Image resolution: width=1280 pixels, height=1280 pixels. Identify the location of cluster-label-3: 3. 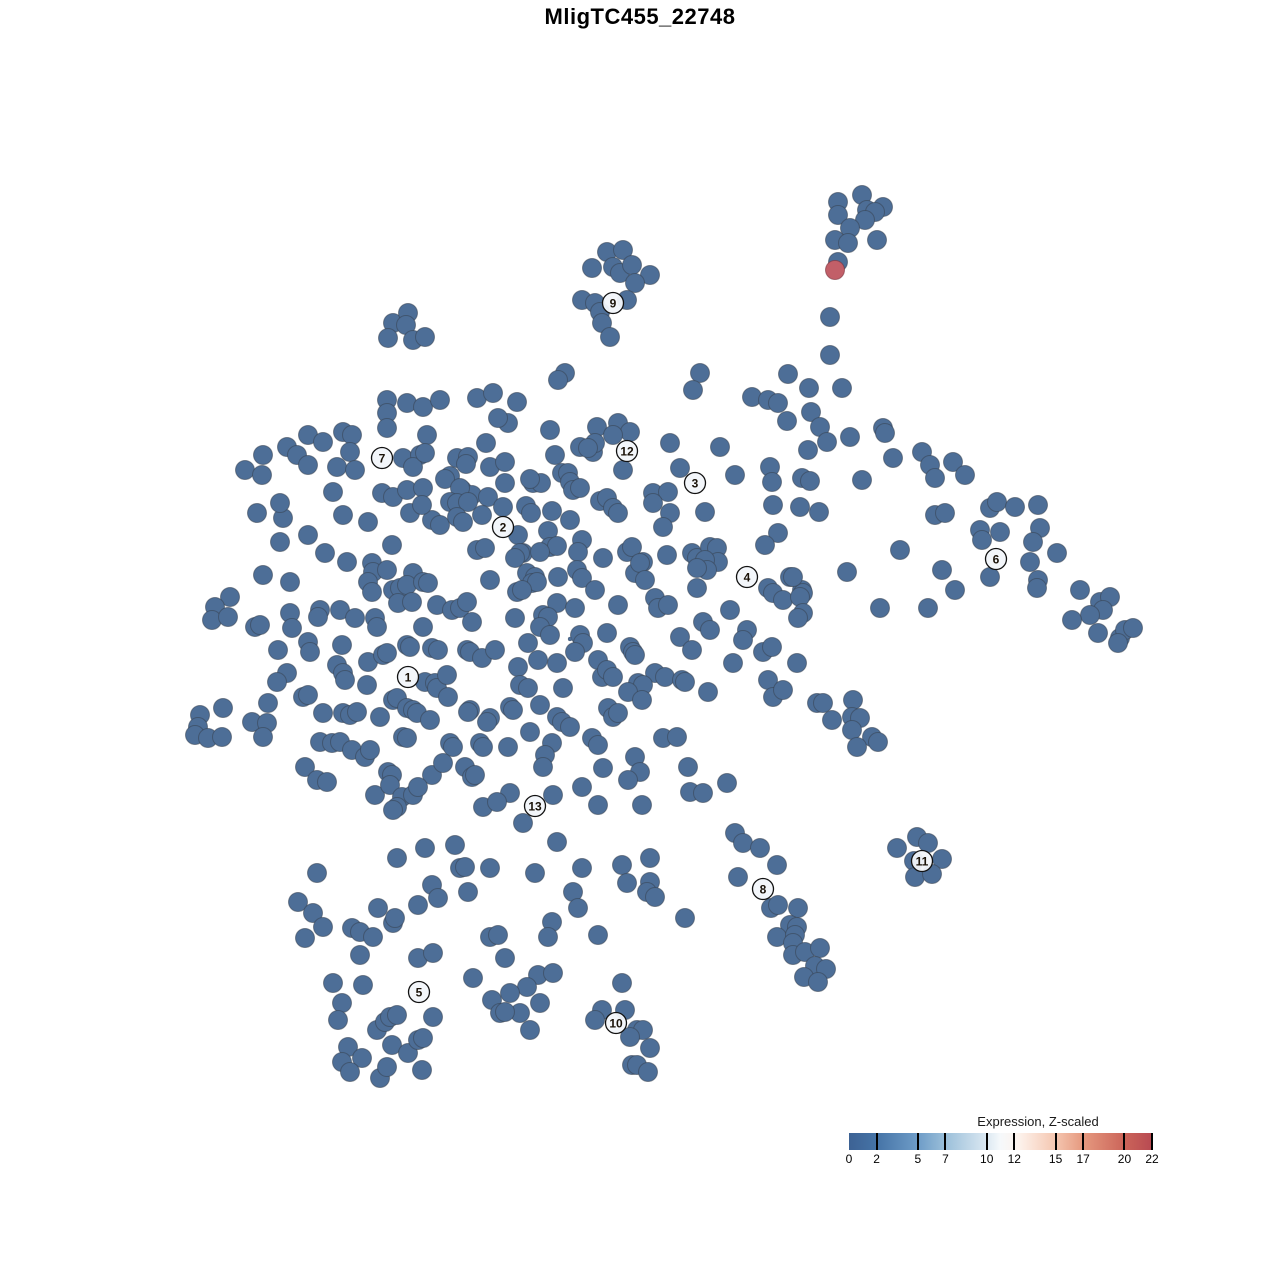
(695, 483).